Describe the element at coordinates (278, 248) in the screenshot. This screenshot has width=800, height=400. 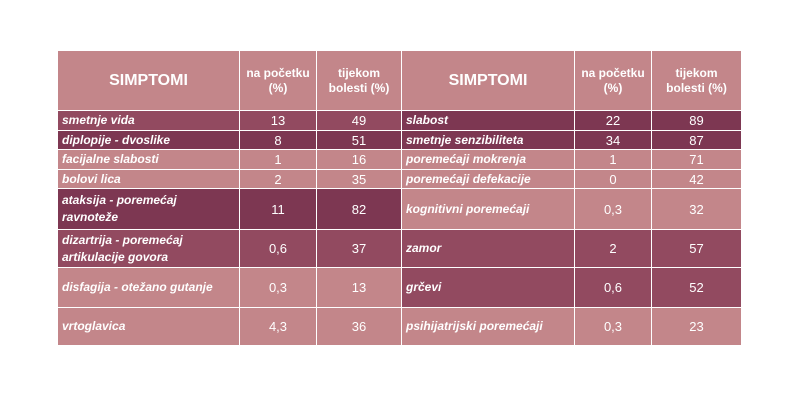
I see `left-at-start-value: 0,6` at that location.